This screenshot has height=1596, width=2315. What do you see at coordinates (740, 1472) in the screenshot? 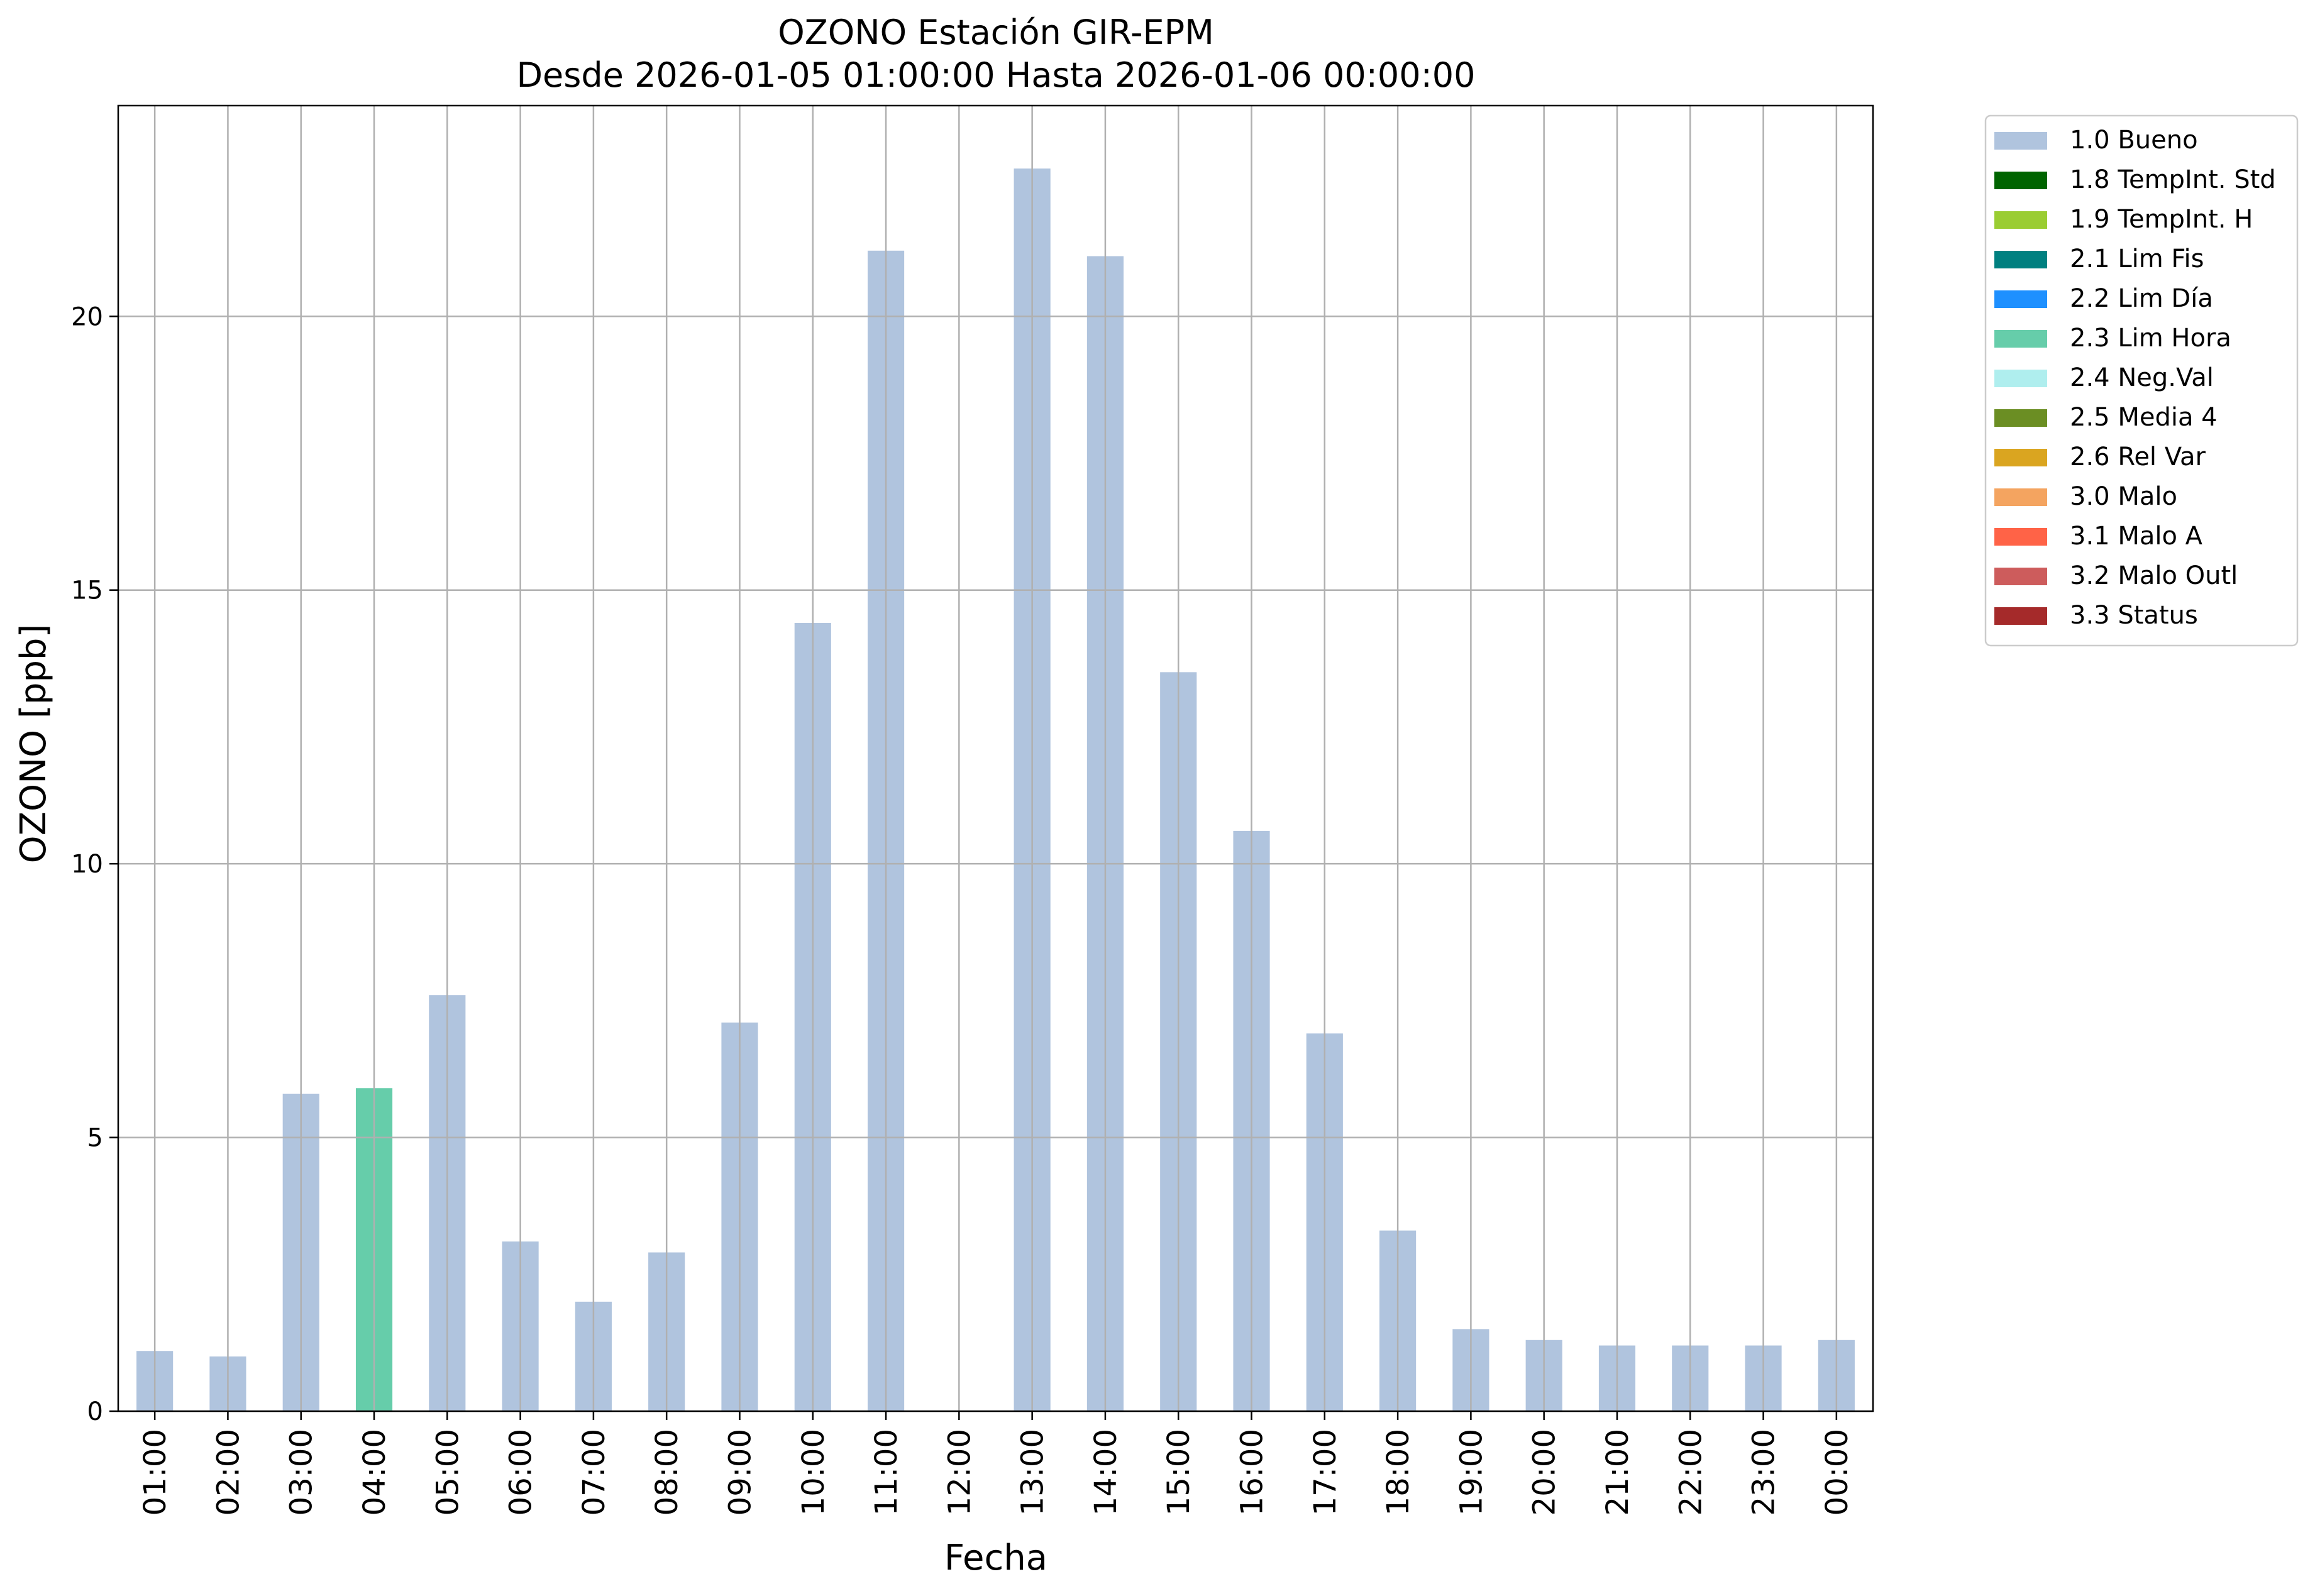
I see `x-tick-label: 09:00` at bounding box center [740, 1472].